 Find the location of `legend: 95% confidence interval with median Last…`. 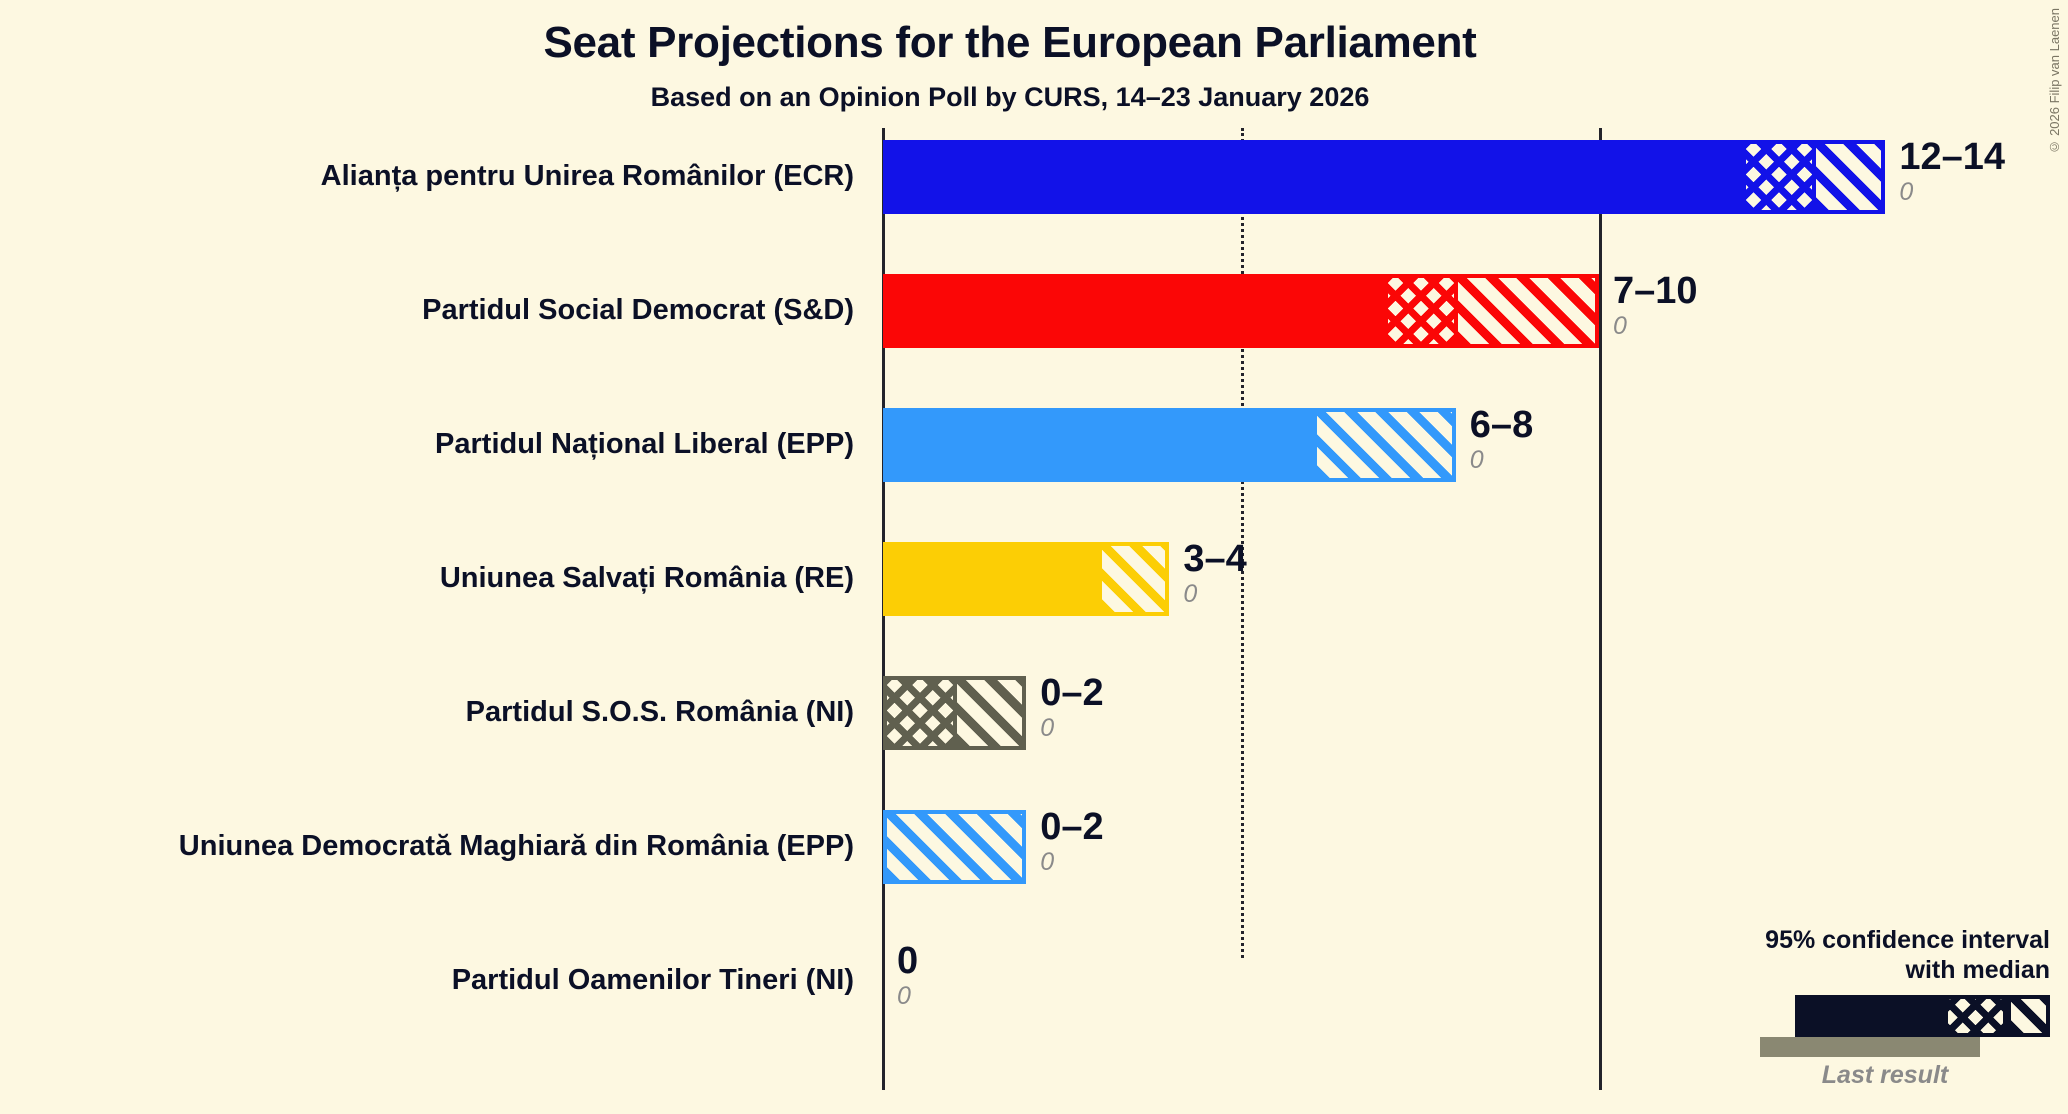

legend: 95% confidence interval with median Last… is located at coordinates (1885, 1007).